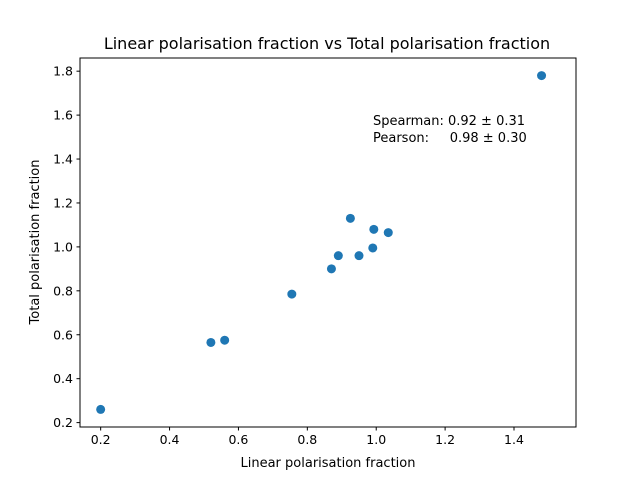 This screenshot has height=480, width=640. Describe the element at coordinates (63, 334) in the screenshot. I see `y-tick-label: 0.6` at that location.